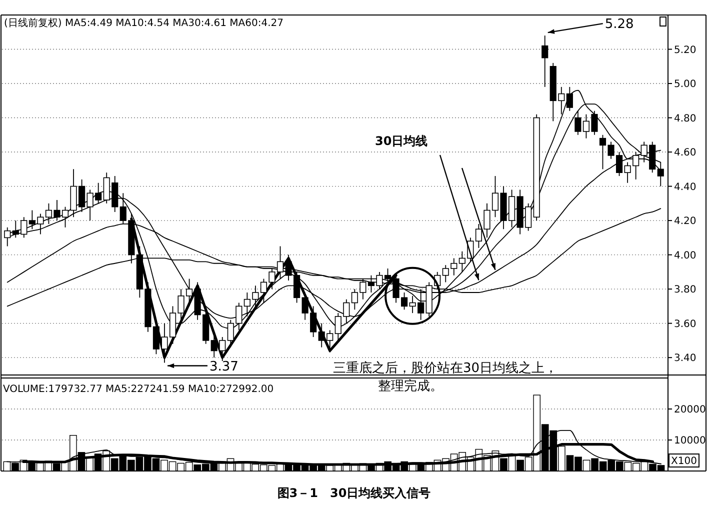 The width and height of the screenshot is (709, 511). I want to click on annotation: 3.37, so click(223, 366).